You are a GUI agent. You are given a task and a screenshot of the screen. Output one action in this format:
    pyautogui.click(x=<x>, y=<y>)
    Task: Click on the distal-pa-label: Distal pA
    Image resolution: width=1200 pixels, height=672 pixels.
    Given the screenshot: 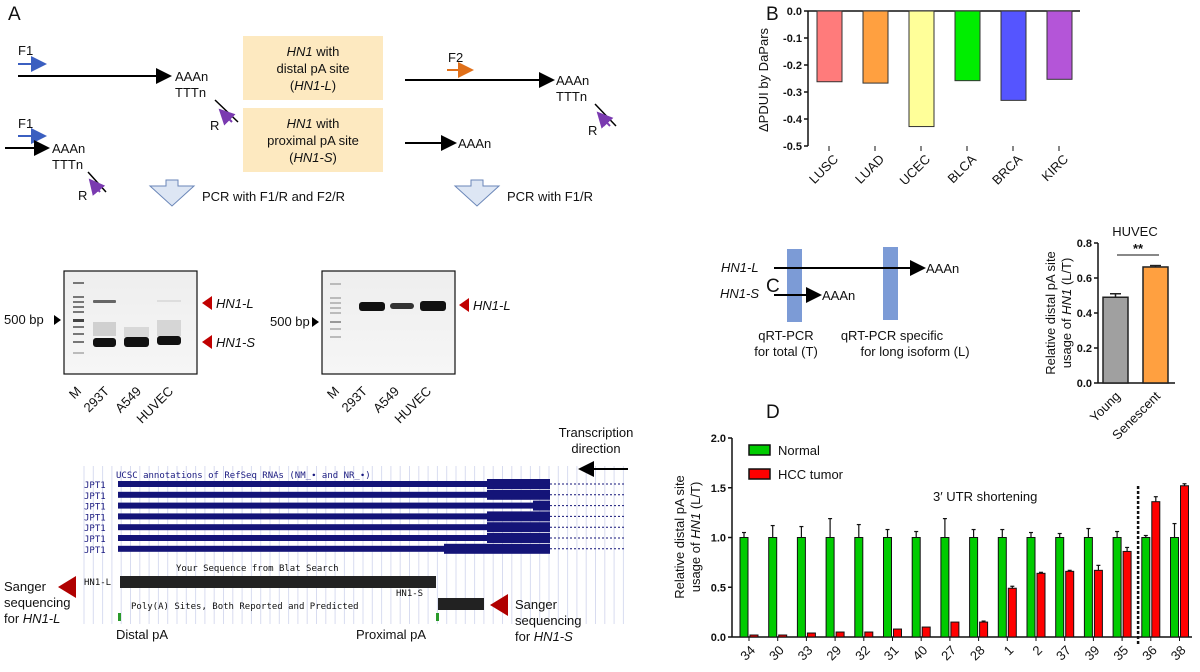 What is the action you would take?
    pyautogui.click(x=142, y=634)
    